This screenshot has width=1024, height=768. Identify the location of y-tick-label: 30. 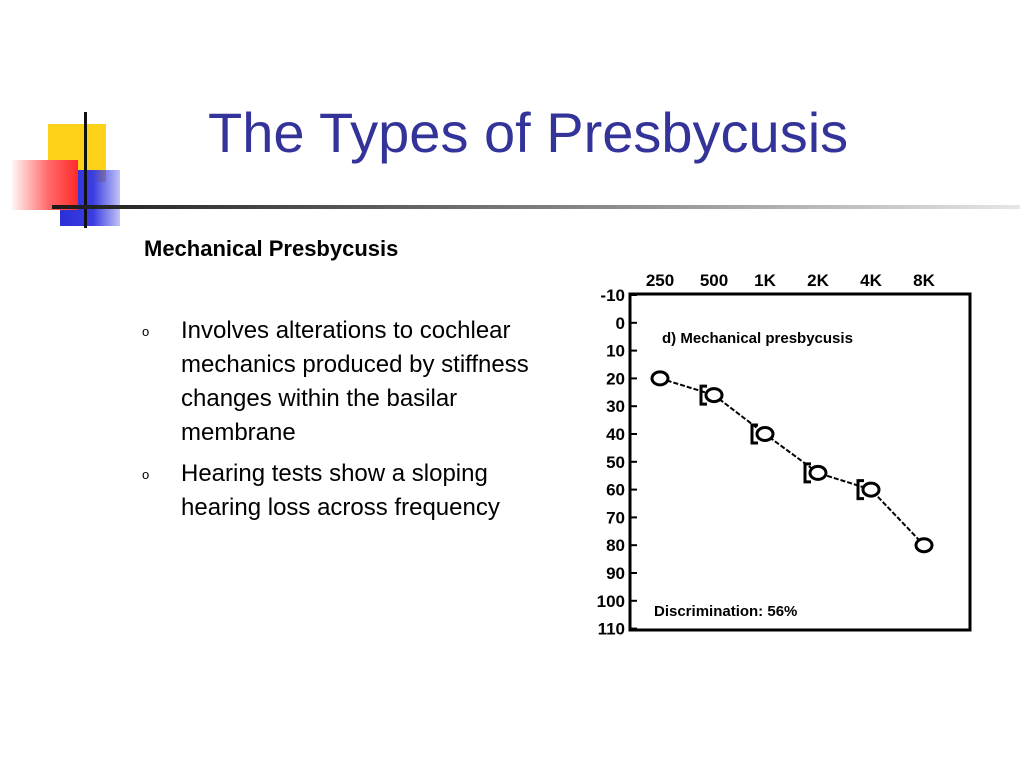
(615, 406).